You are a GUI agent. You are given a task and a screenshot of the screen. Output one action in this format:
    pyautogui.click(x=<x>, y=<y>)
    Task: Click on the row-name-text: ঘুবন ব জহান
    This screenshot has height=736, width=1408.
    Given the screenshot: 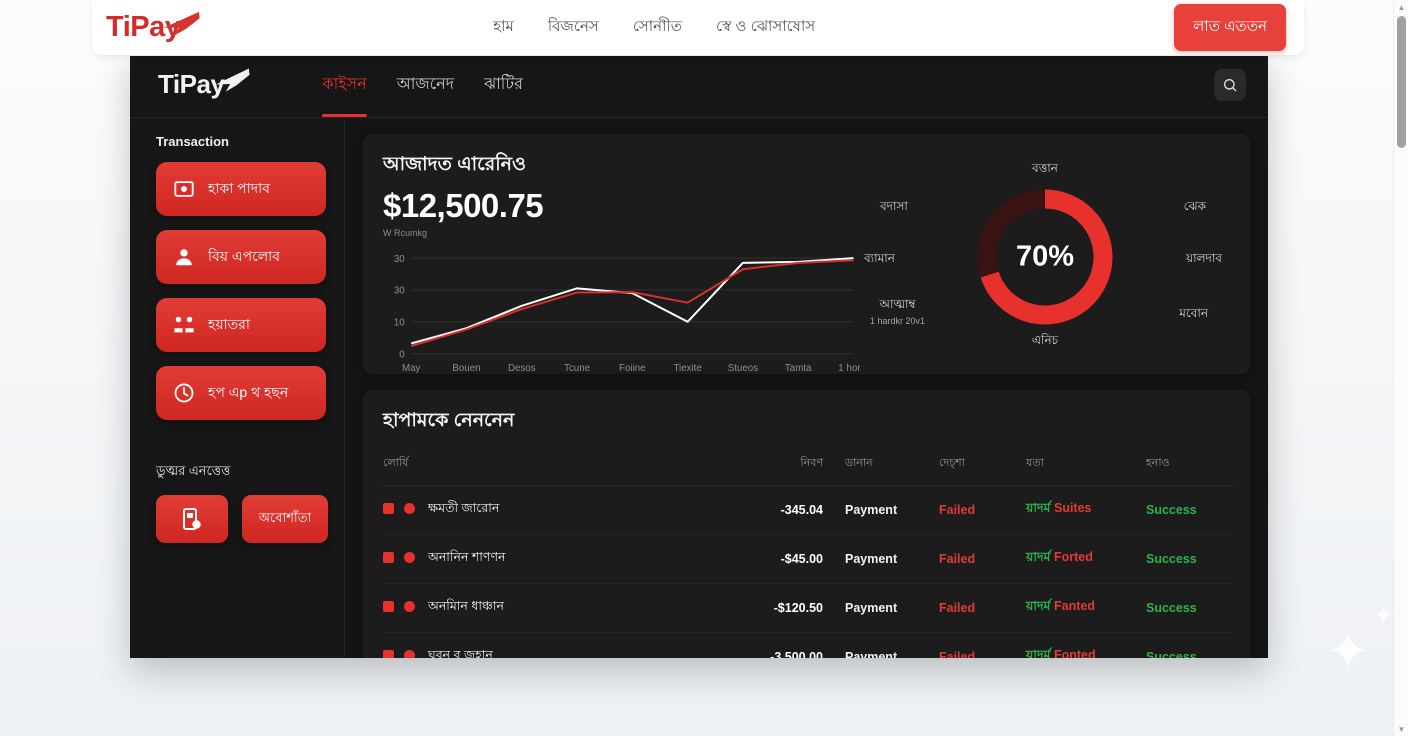 What is the action you would take?
    pyautogui.click(x=460, y=653)
    